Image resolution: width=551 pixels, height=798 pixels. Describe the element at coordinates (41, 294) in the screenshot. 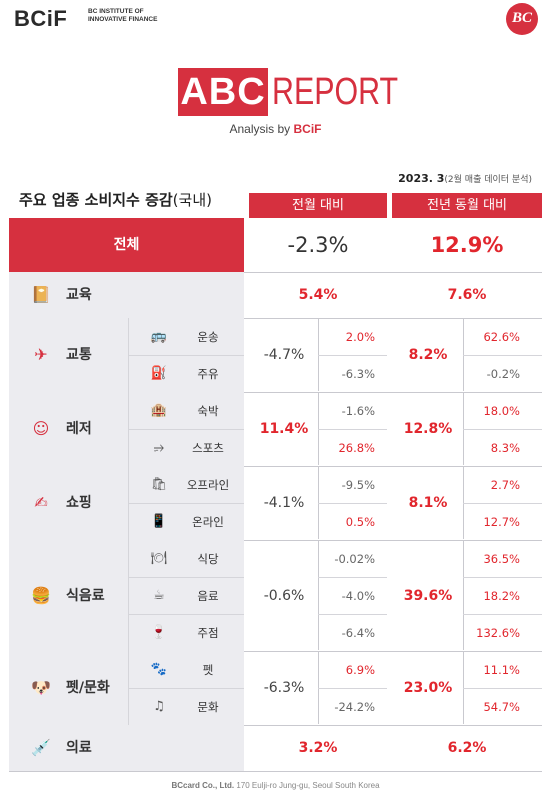

I see `book-icon: 📔` at that location.